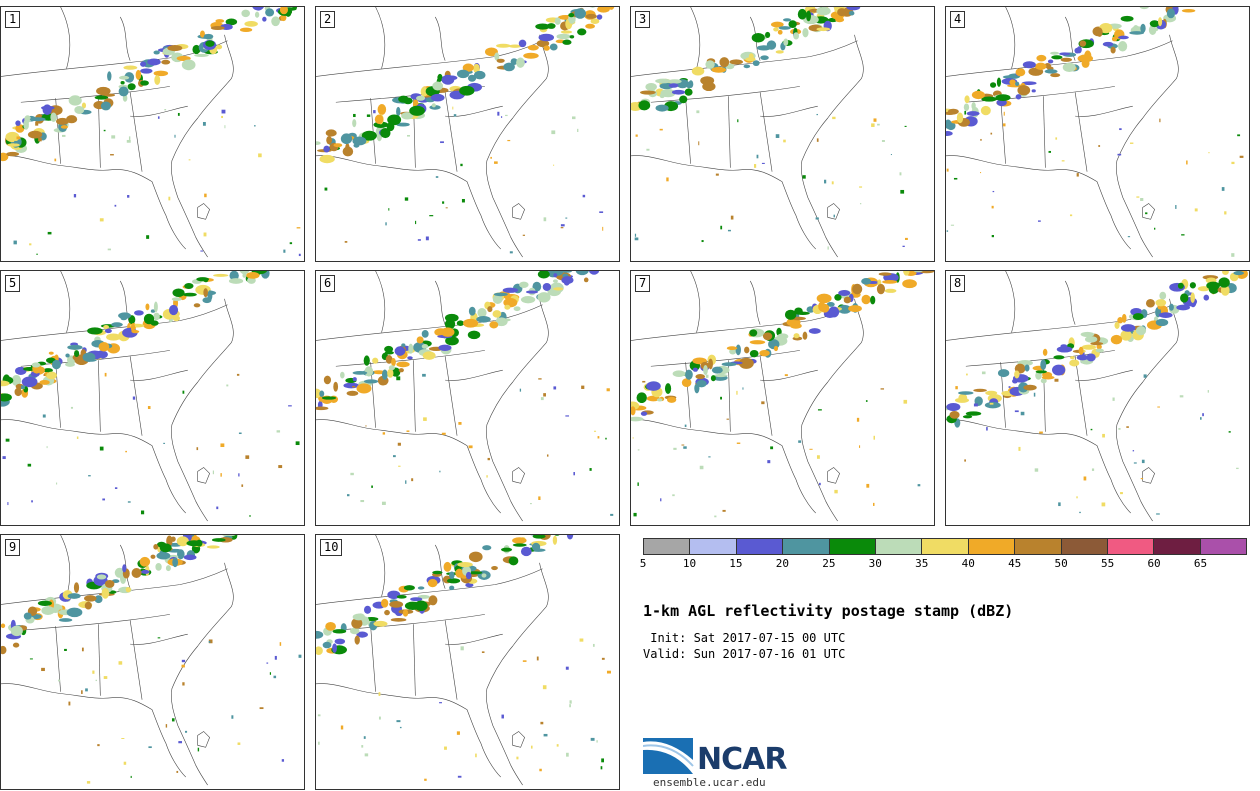 The image size is (1260, 791). What do you see at coordinates (943, 564) in the screenshot?
I see `colorbar-ticks: 5 10 15 20 25 30 35 40 45 50 55 60 65` at bounding box center [943, 564].